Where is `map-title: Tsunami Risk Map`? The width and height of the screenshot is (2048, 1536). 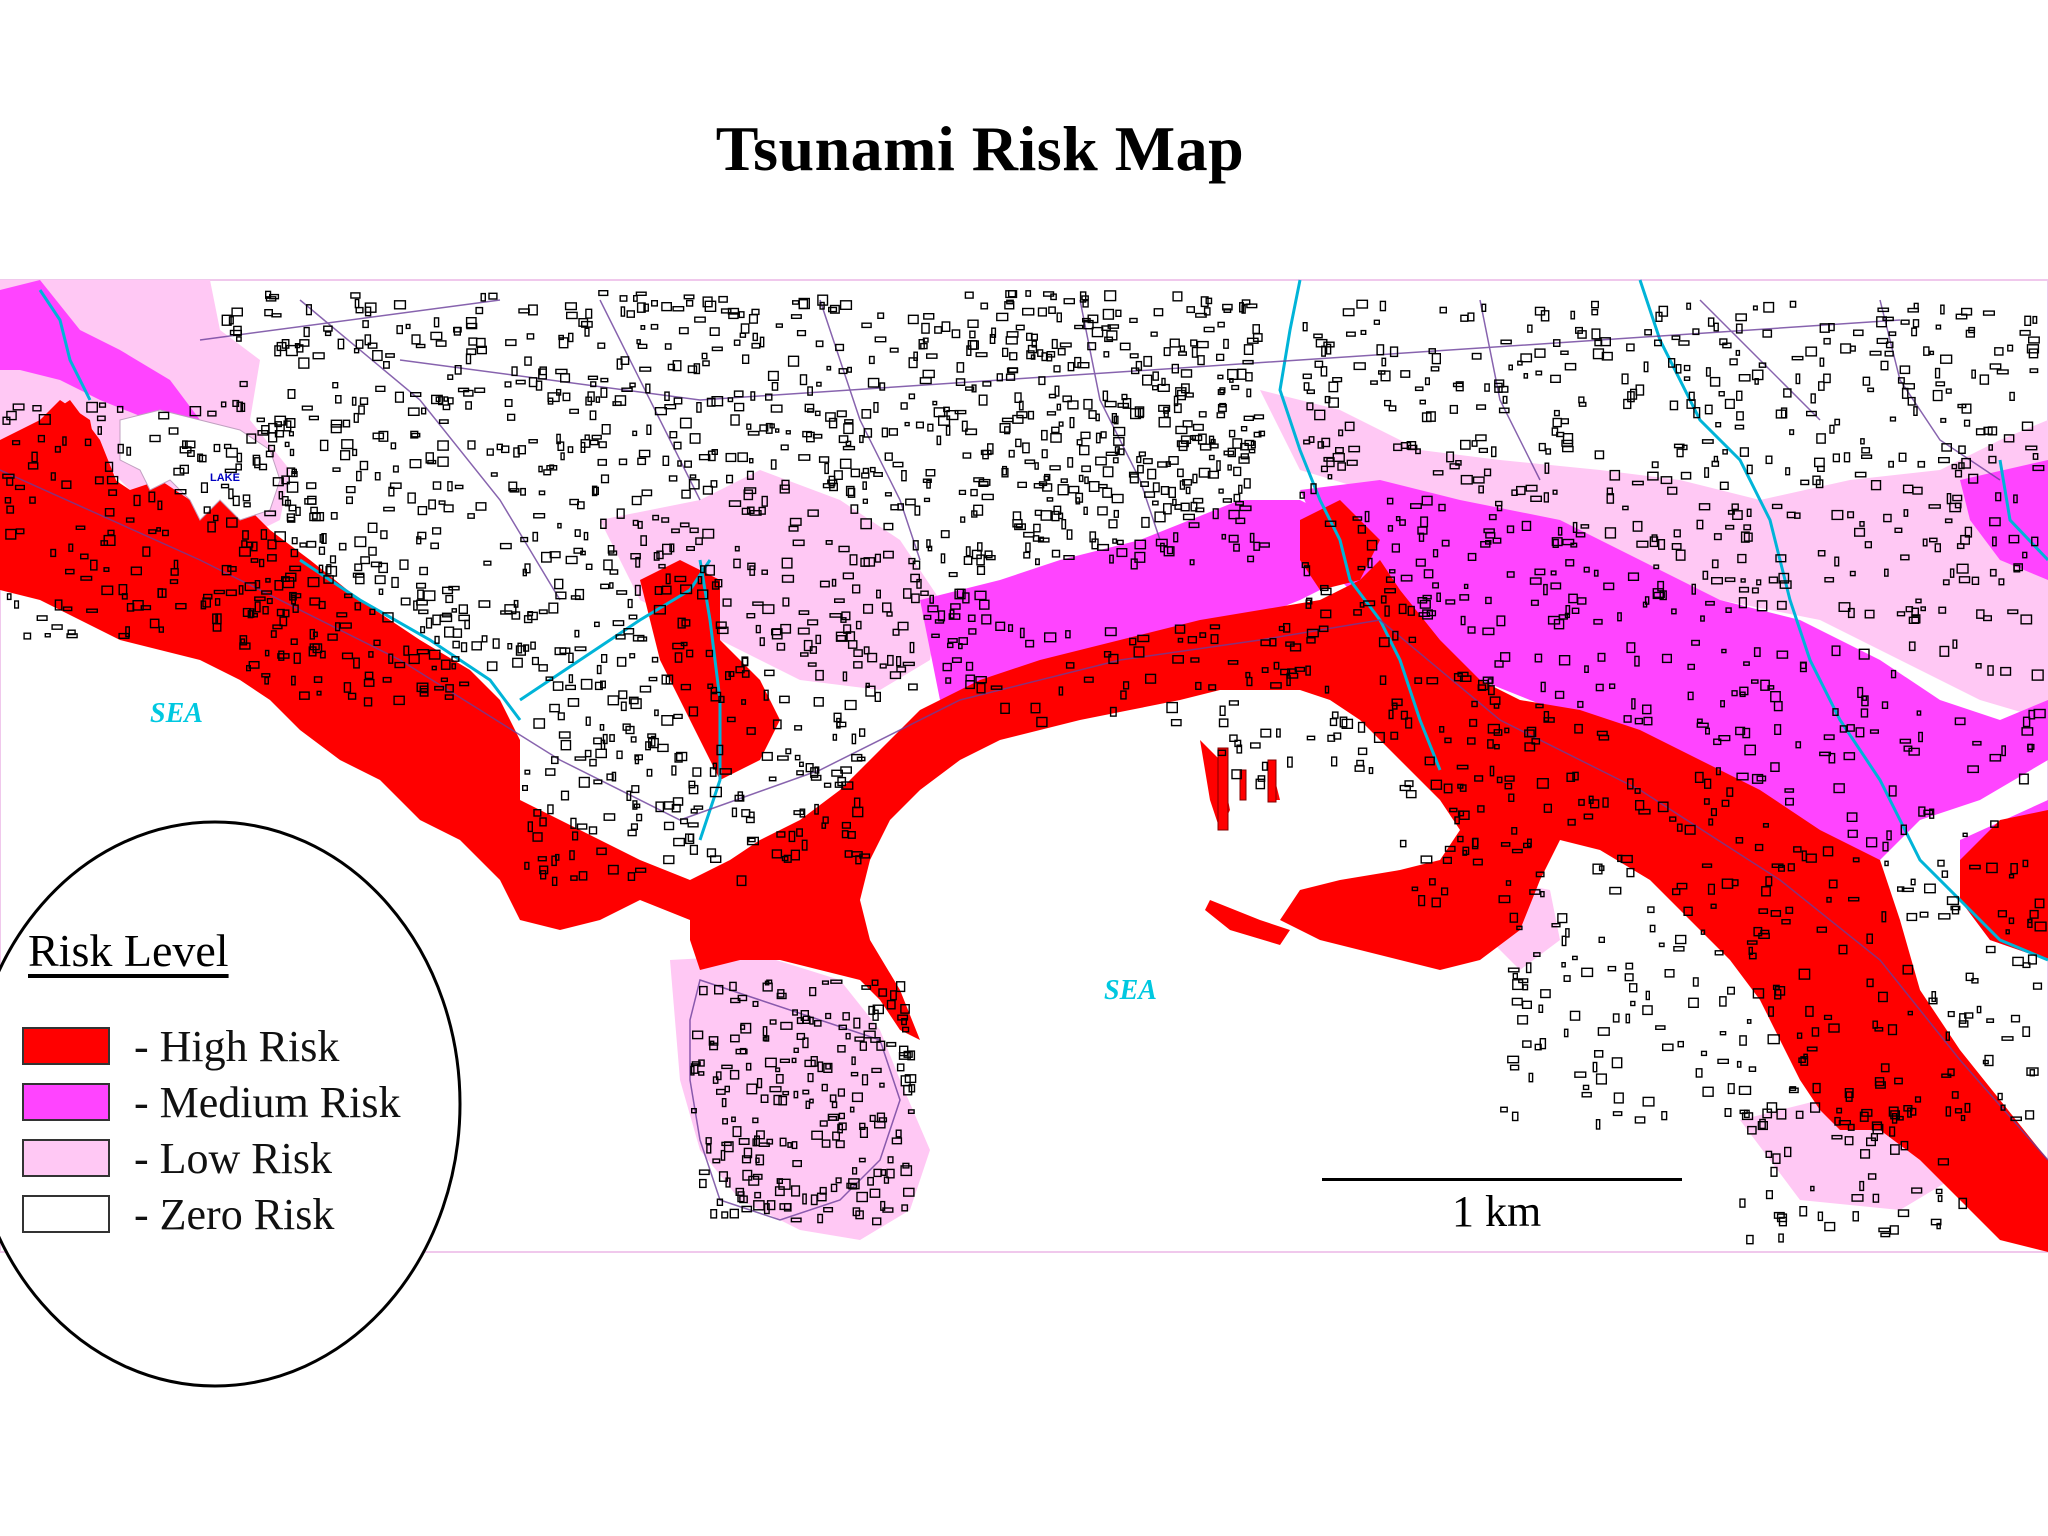 map-title: Tsunami Risk Map is located at coordinates (980, 148).